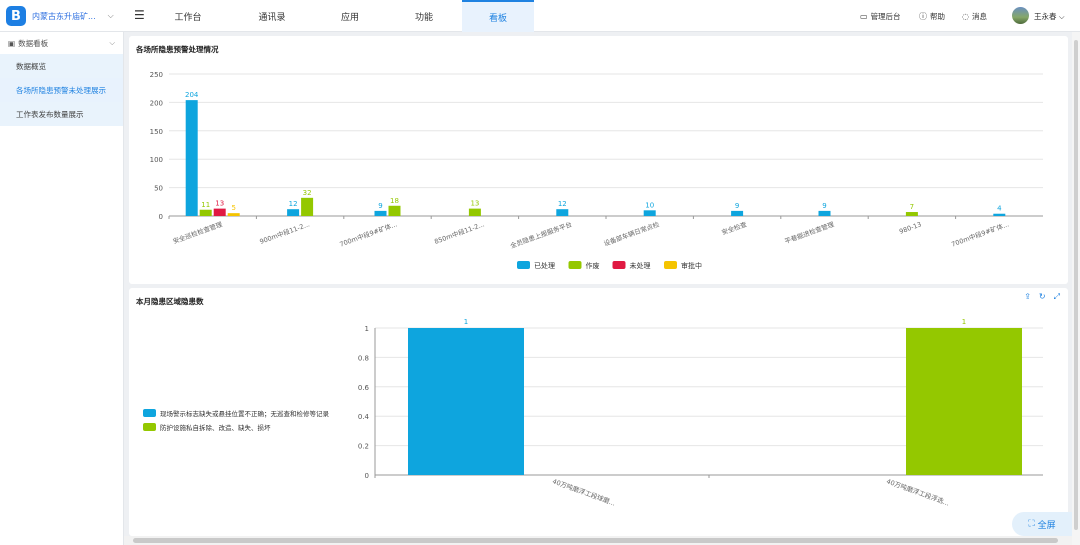 The image size is (1080, 545). Describe the element at coordinates (1056, 296) in the screenshot. I see `expand-icon: ⤢` at that location.